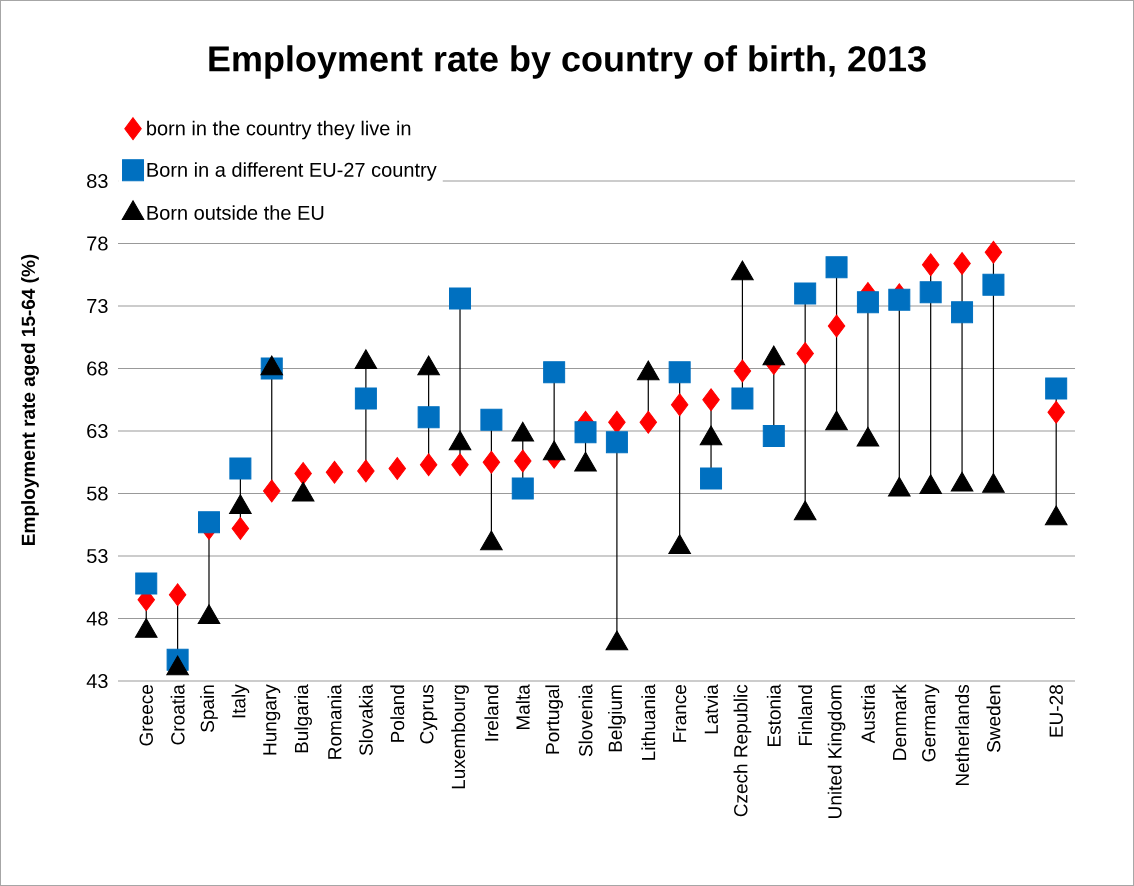 This screenshot has width=1134, height=886. Describe the element at coordinates (491, 713) in the screenshot. I see `x-tick-label: Ireland` at that location.